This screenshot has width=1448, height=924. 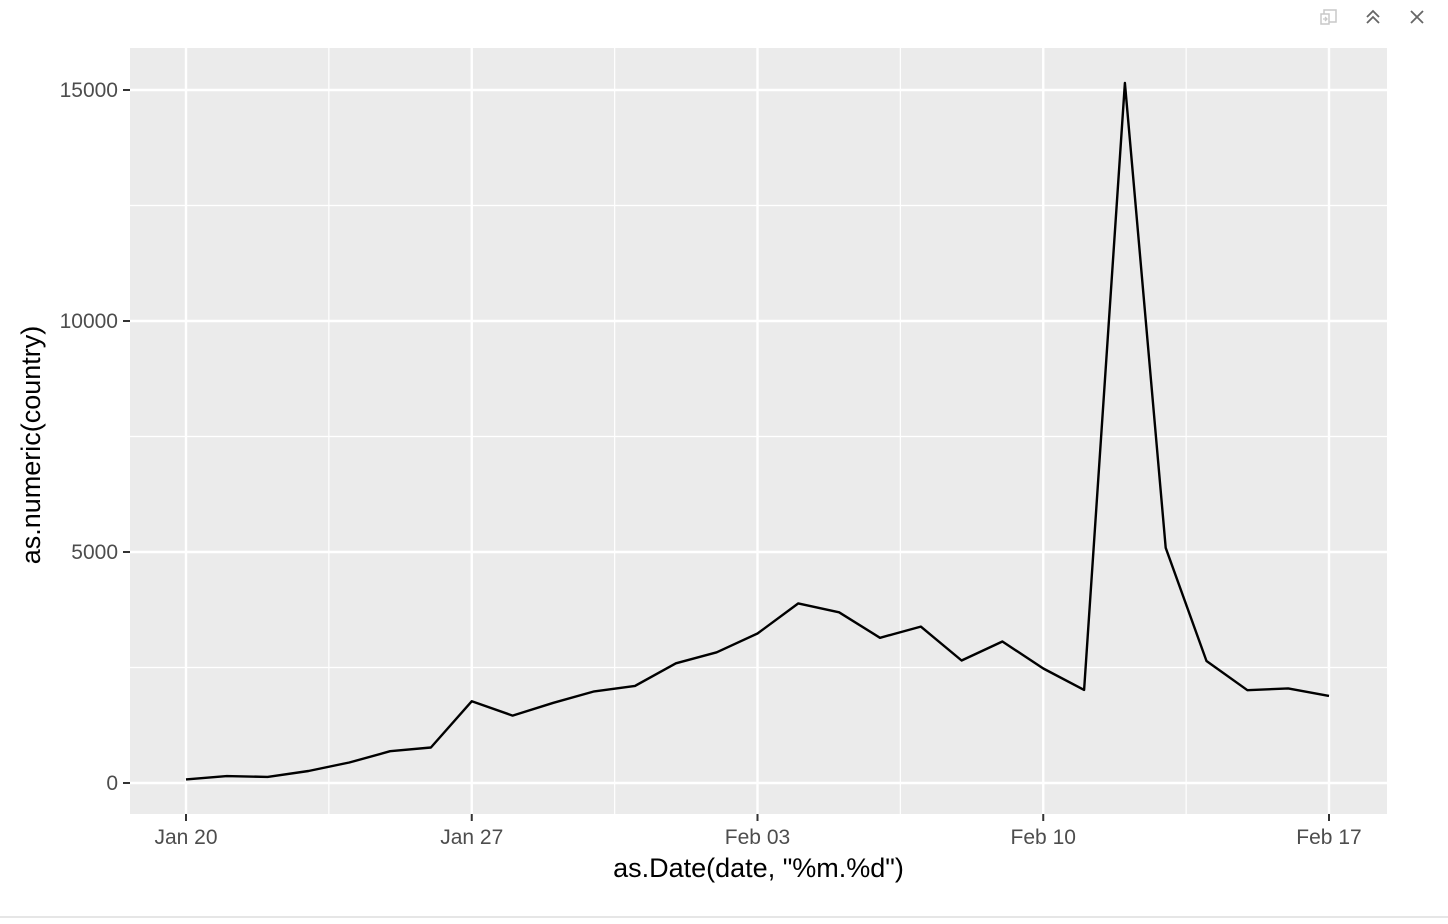 What do you see at coordinates (724, 917) in the screenshot?
I see `bottom-divider` at bounding box center [724, 917].